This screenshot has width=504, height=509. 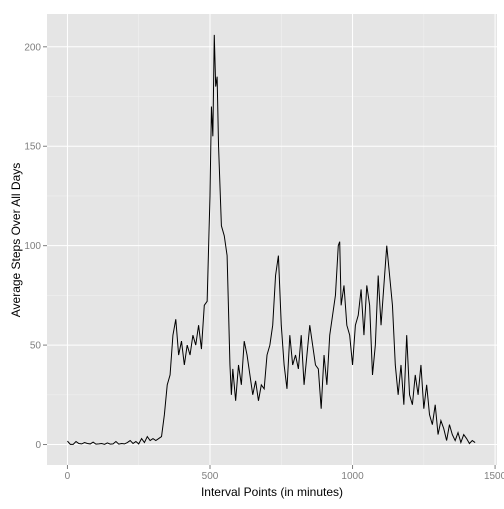 What do you see at coordinates (272, 492) in the screenshot?
I see `x-axis-label: Interval Points (in minutes)` at bounding box center [272, 492].